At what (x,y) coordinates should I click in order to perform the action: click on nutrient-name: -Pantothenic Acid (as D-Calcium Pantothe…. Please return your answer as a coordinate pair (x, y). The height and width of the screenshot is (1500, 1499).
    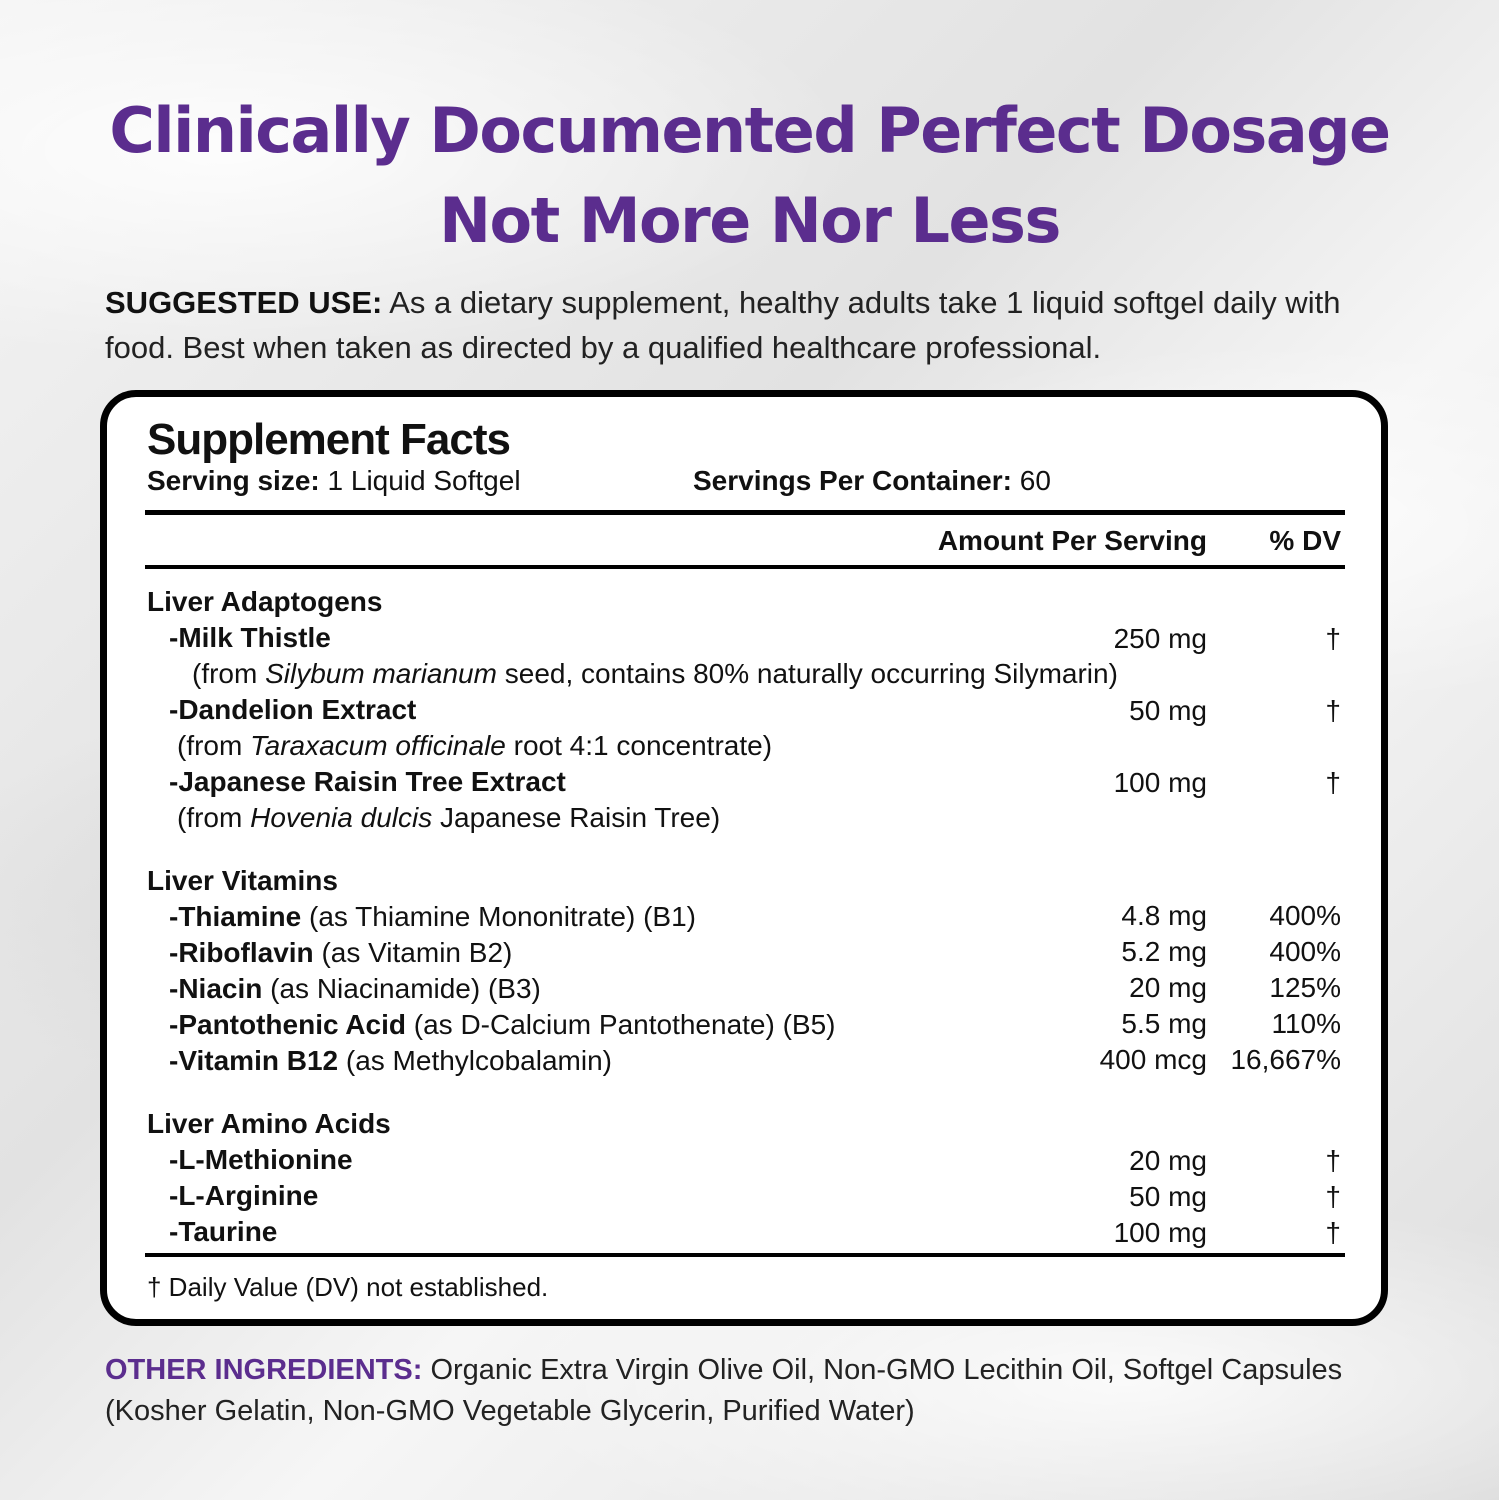
    Looking at the image, I should click on (502, 1024).